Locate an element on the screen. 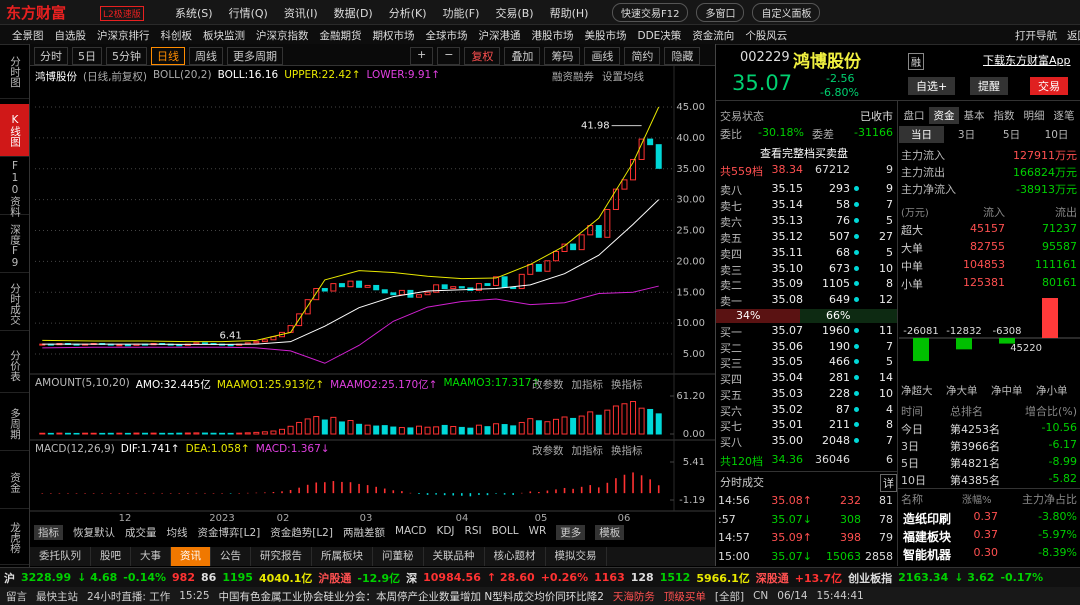  nav-item: 自选股 is located at coordinates (70, 36).